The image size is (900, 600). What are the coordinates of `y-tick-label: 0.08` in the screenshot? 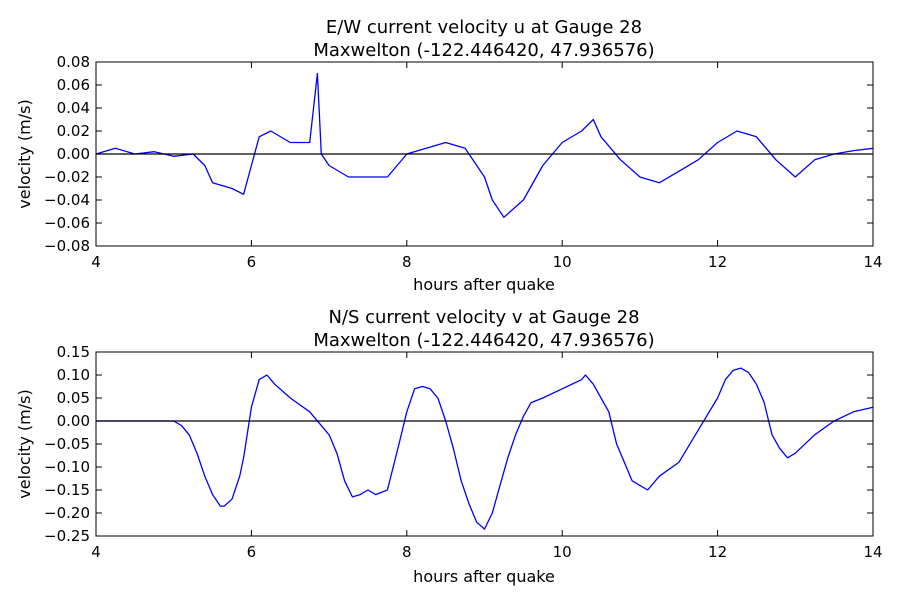 It's located at (73, 62).